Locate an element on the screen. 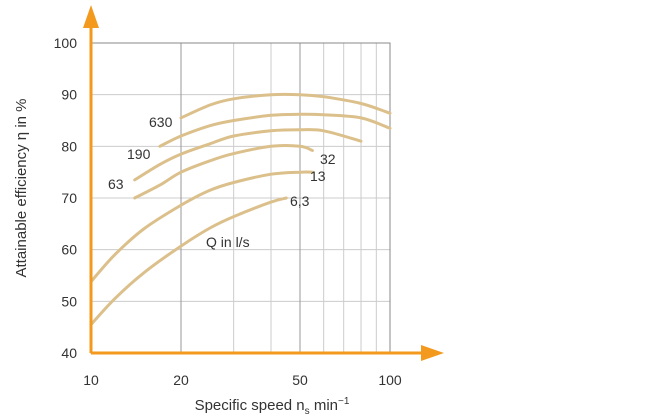 The width and height of the screenshot is (650, 416). x-axis-title-subscript: s is located at coordinates (307, 411).